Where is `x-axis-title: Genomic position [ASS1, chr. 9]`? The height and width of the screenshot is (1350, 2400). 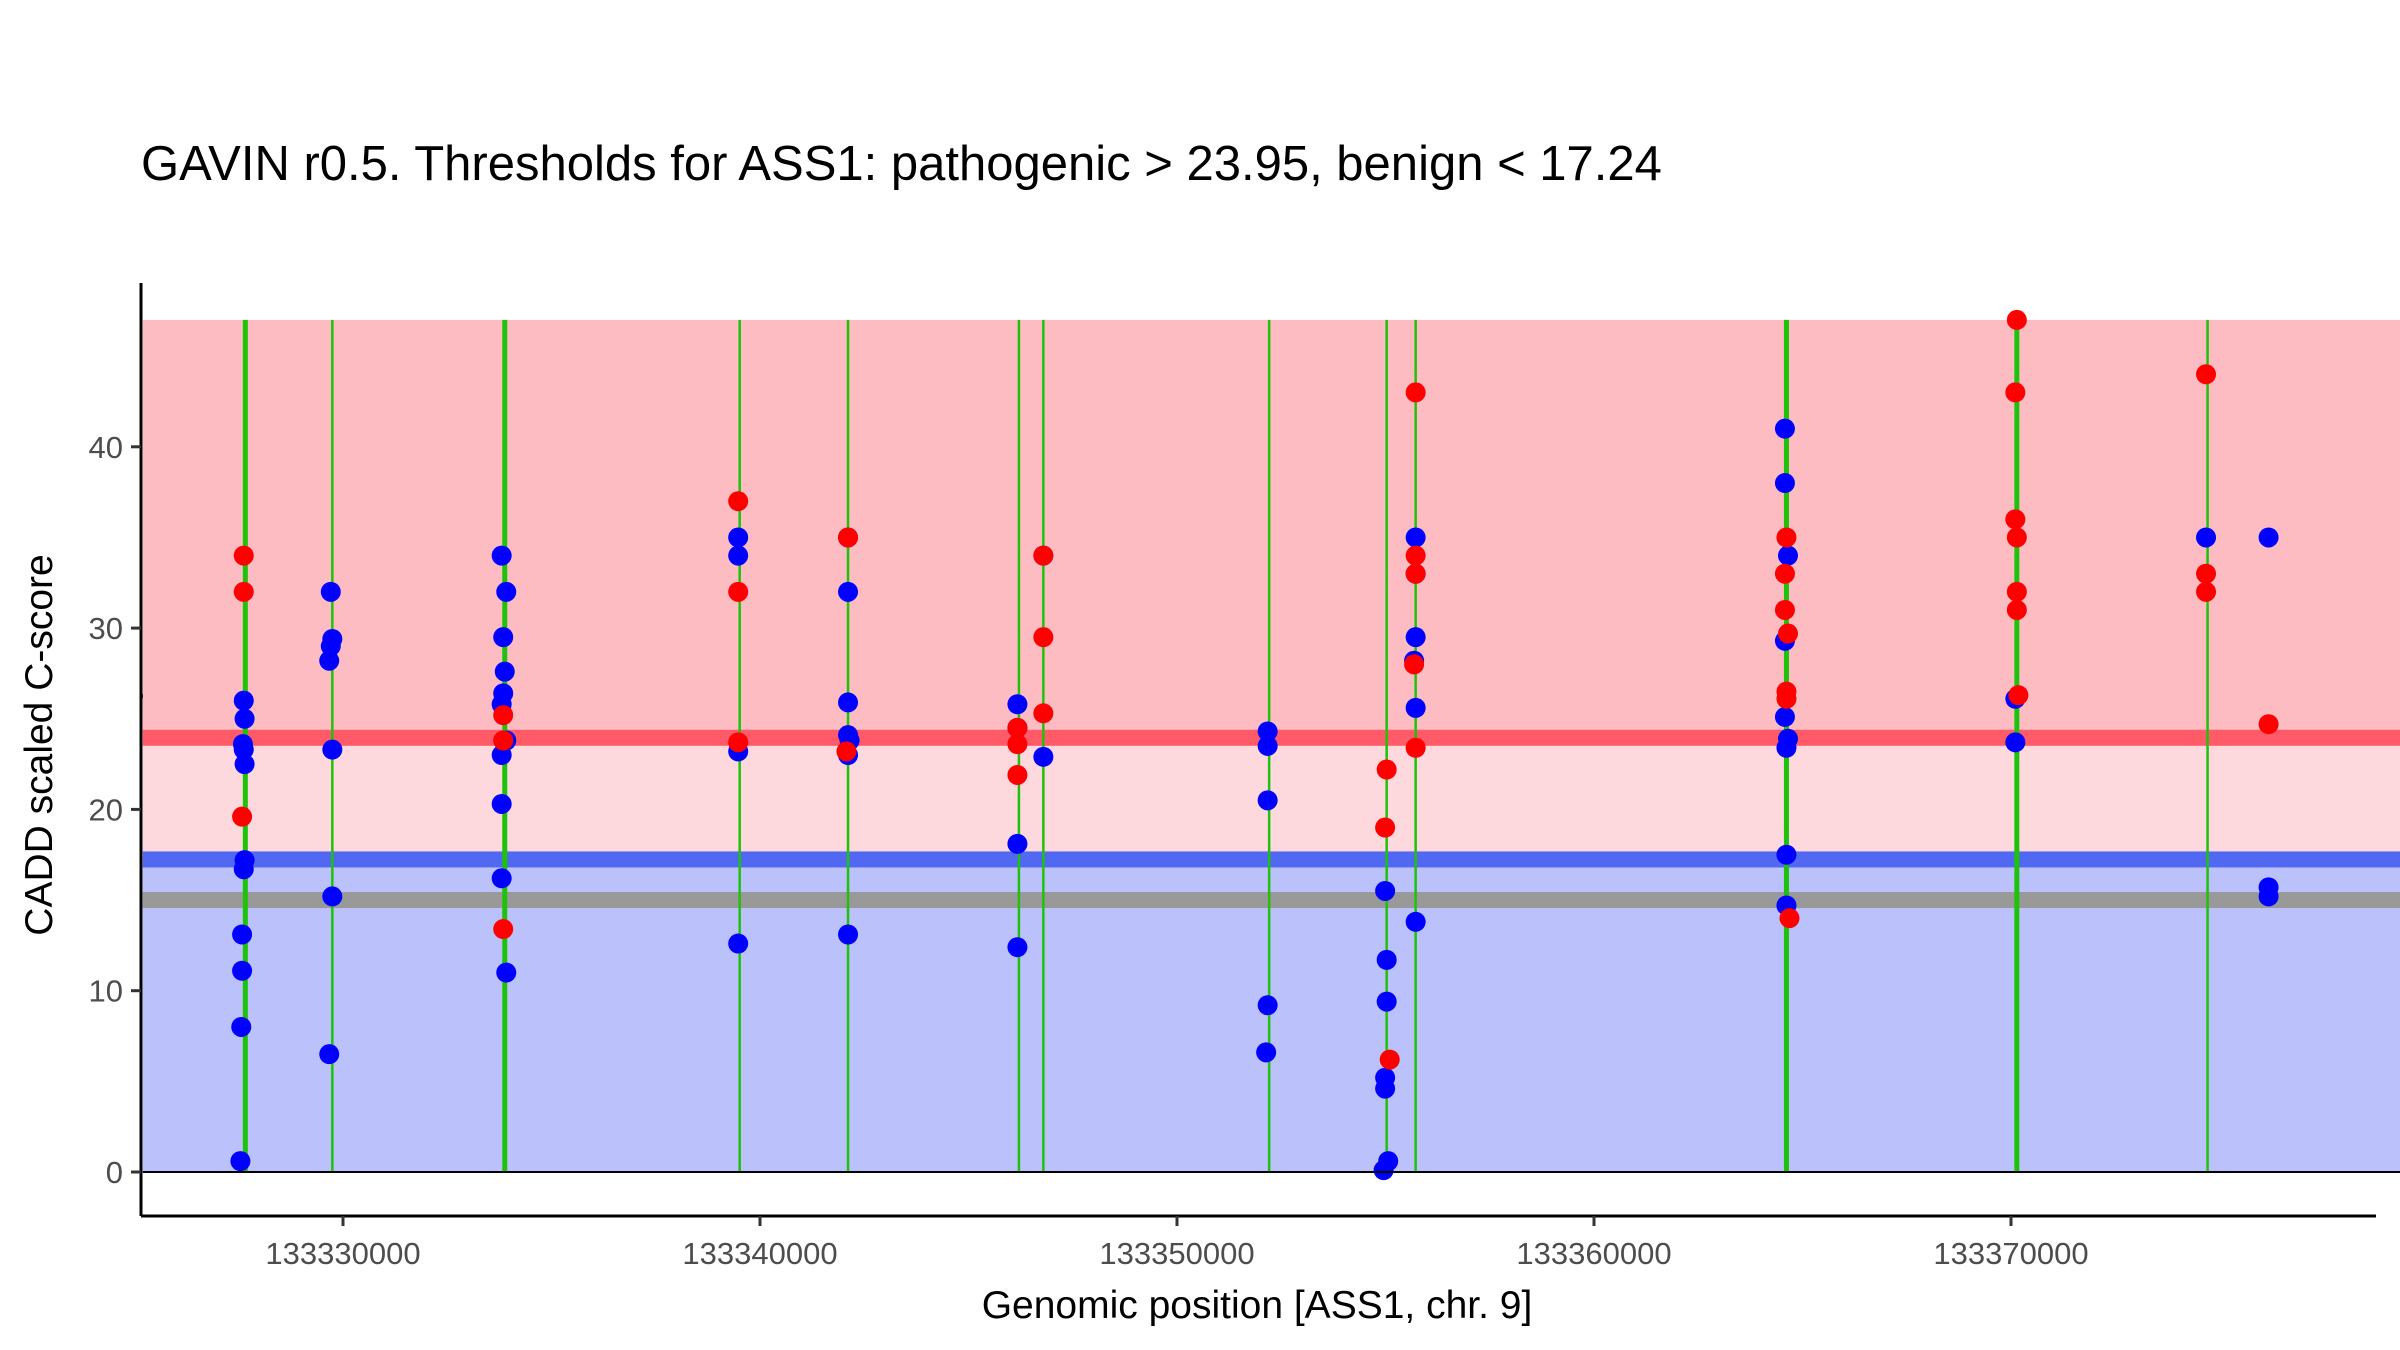 x-axis-title: Genomic position [ASS1, chr. 9] is located at coordinates (1257, 1305).